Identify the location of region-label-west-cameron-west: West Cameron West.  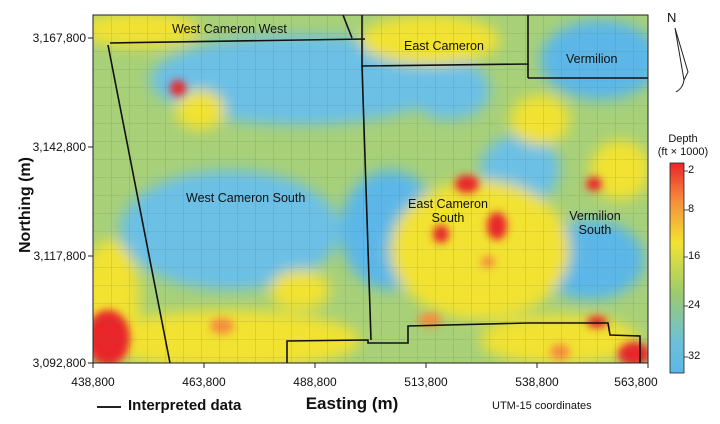
(229, 29).